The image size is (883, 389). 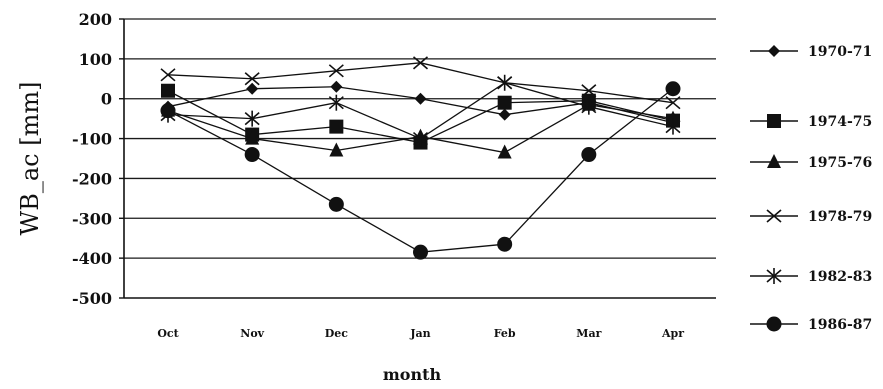 What do you see at coordinates (840, 163) in the screenshot?
I see `legend-label: 1975-76` at bounding box center [840, 163].